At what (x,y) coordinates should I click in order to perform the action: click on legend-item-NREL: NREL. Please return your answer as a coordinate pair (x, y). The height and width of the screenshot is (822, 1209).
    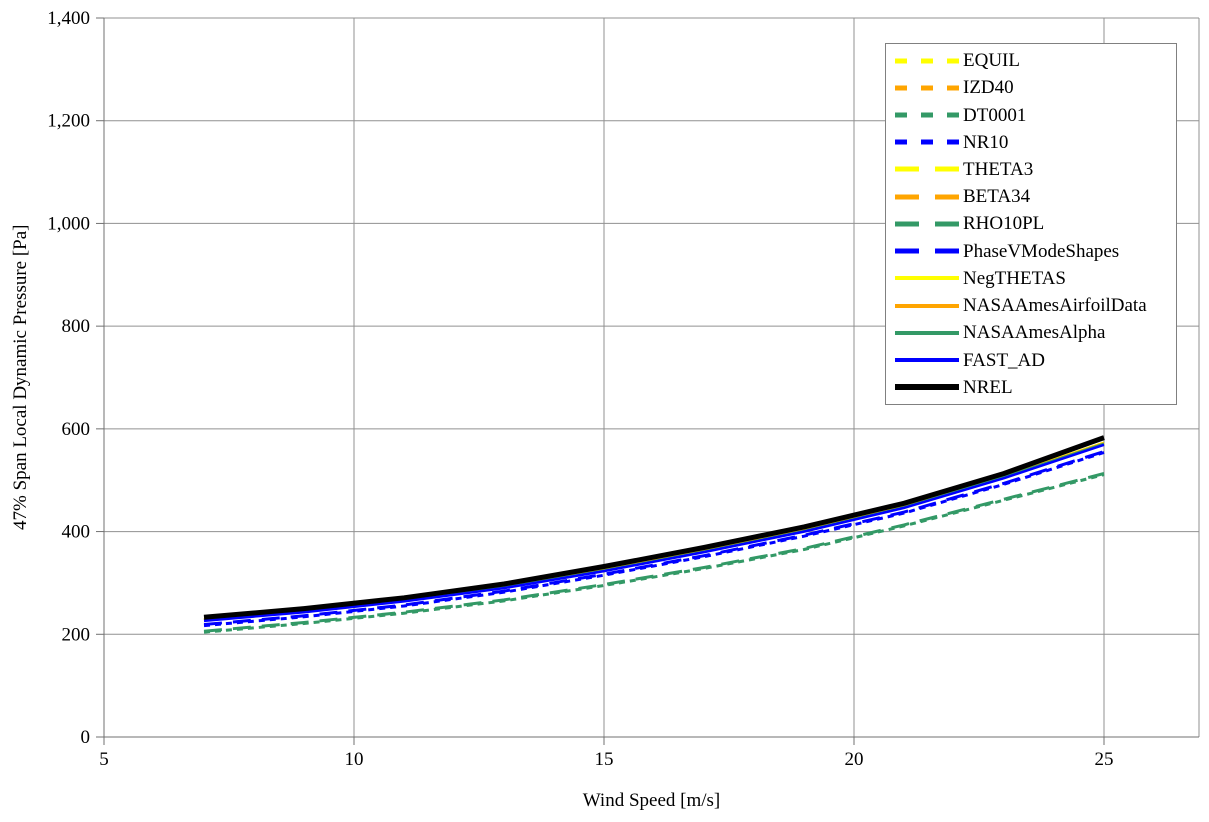
    Looking at the image, I should click on (1035, 387).